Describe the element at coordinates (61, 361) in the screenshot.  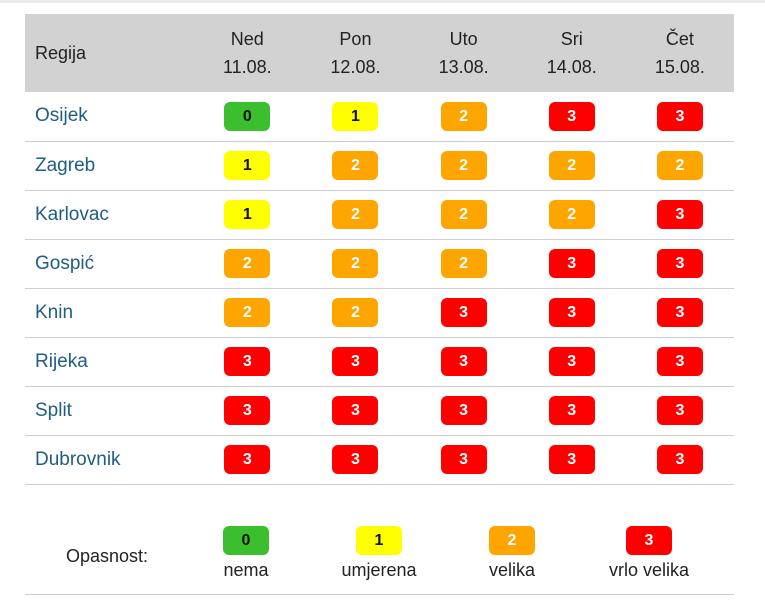
I see `region-name: Rijeka` at that location.